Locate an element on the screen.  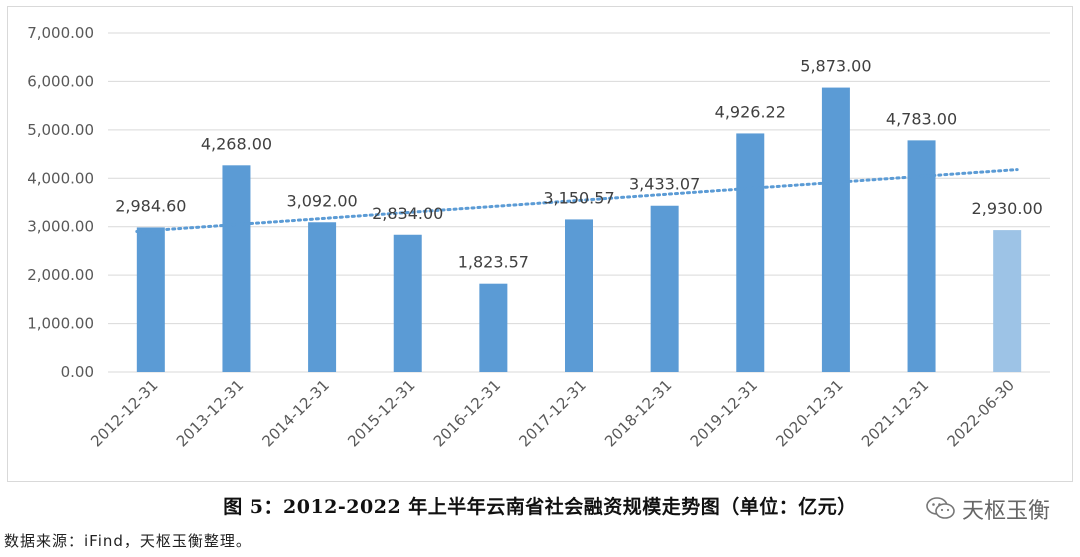
data-label: 3,092.00 is located at coordinates (321, 200).